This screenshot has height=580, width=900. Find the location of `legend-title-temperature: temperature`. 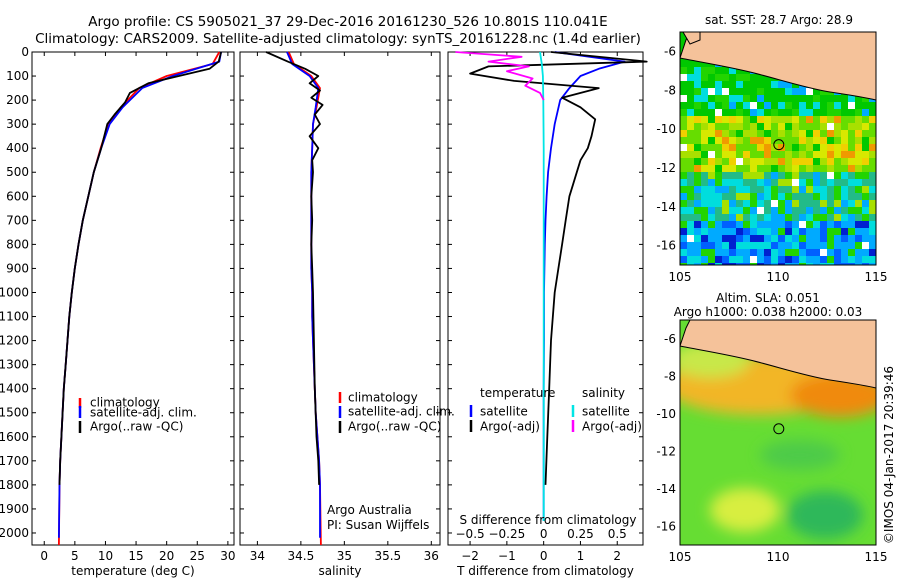

legend-title-temperature: temperature is located at coordinates (517, 393).